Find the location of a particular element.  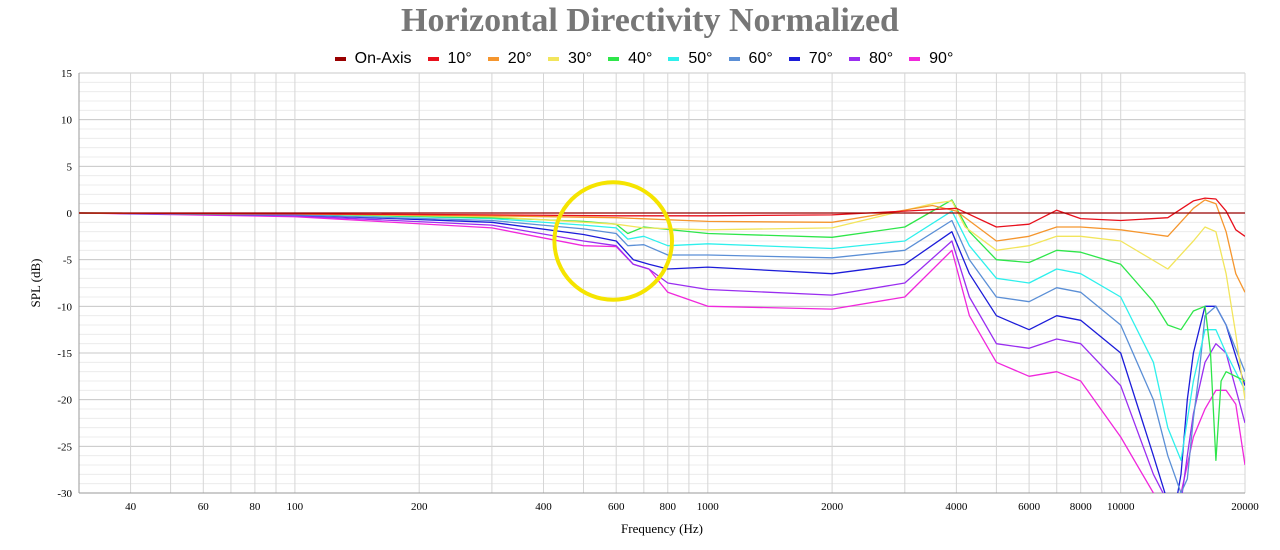

legend-item-70-deg: 70° is located at coordinates (810, 59).